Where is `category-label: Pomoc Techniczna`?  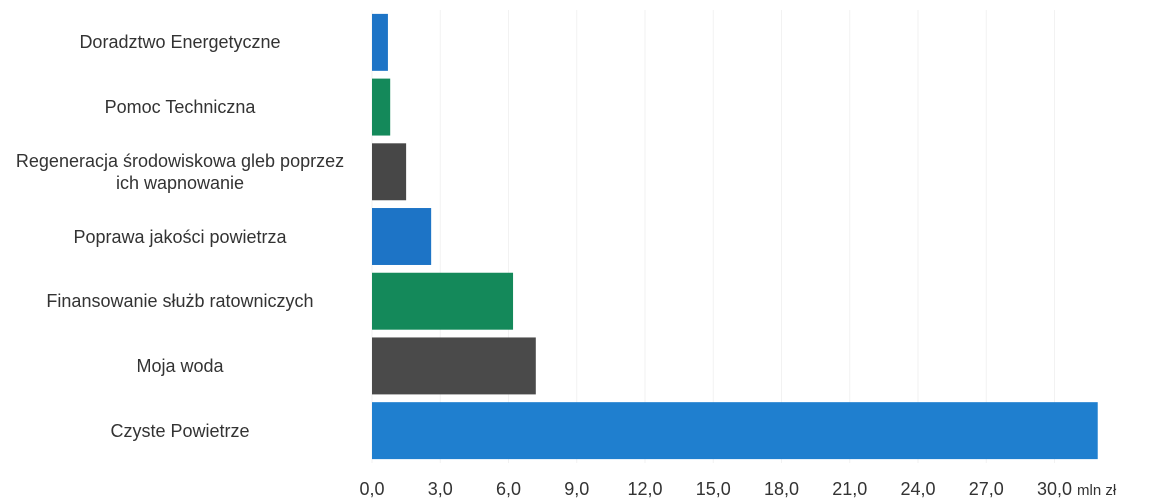 category-label: Pomoc Techniczna is located at coordinates (180, 107).